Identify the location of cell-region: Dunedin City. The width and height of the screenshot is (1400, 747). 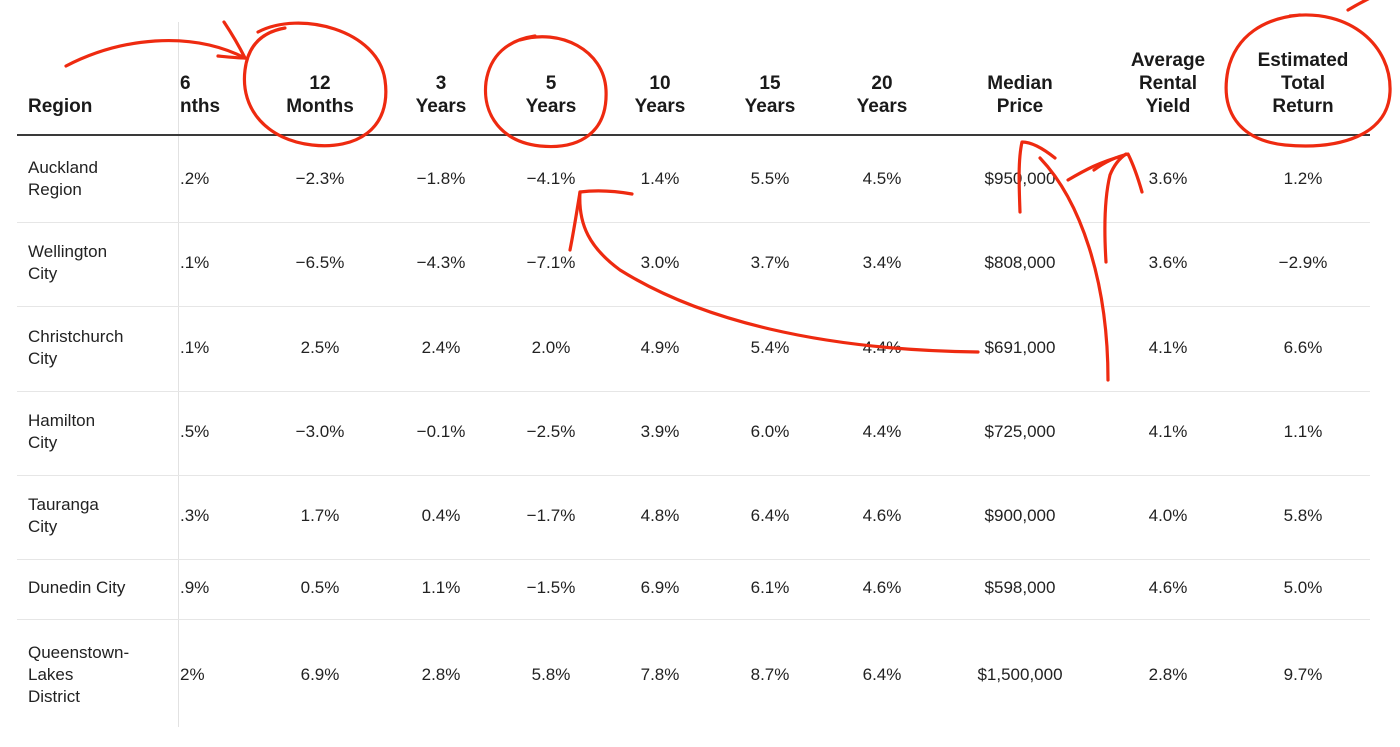
(77, 587).